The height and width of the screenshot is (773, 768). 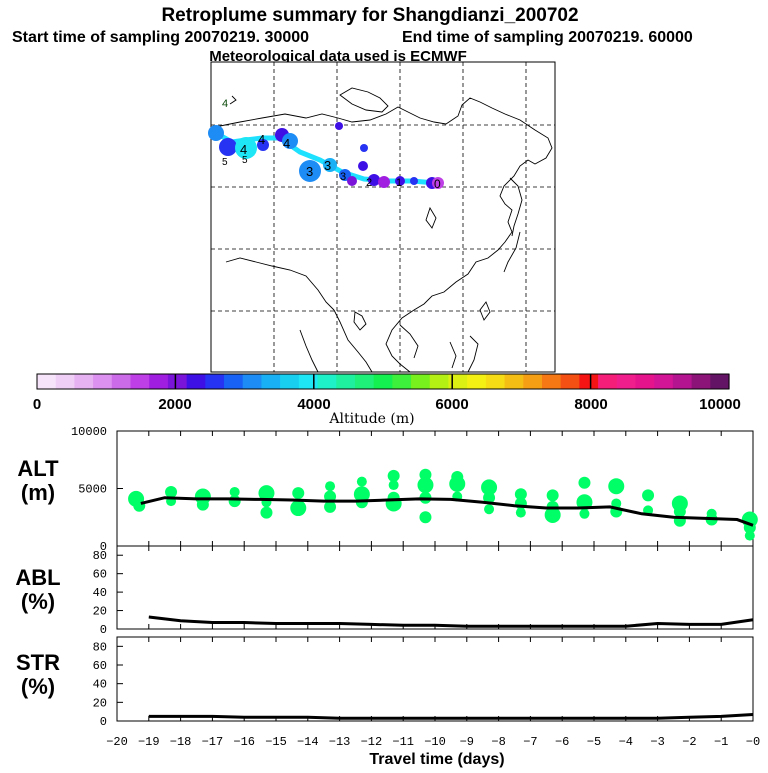 I want to click on plume-positions, so click(x=326, y=155).